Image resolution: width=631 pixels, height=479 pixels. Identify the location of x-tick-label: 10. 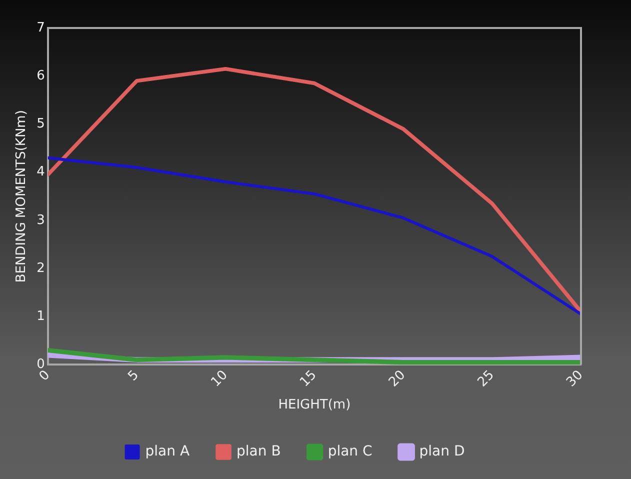
(219, 379).